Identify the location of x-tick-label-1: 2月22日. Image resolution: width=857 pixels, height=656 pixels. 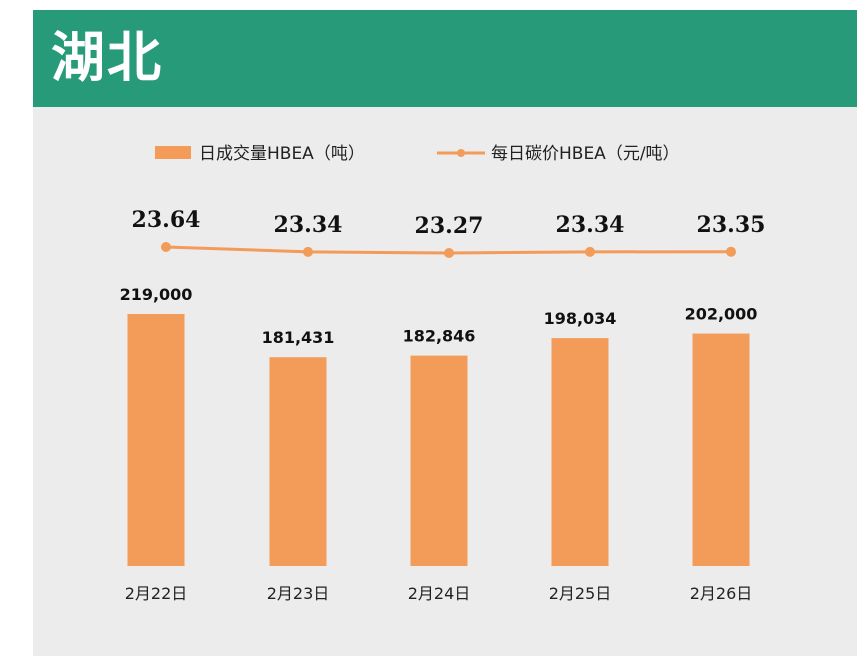
(156, 593).